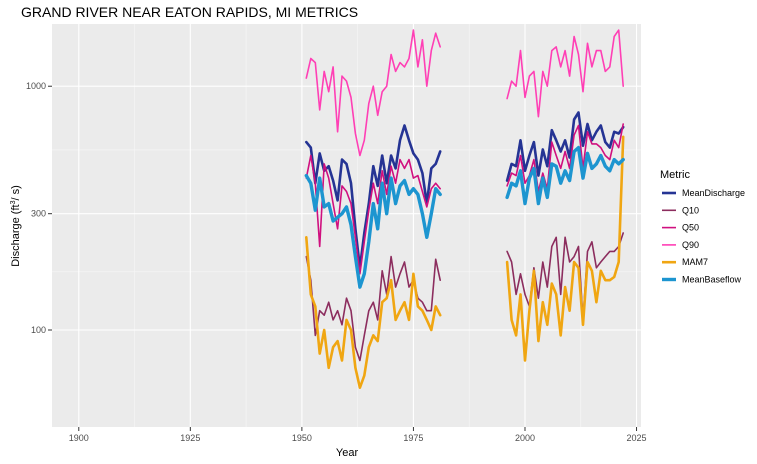  Describe the element at coordinates (79, 438) in the screenshot. I see `x-tick-label: 1900` at that location.